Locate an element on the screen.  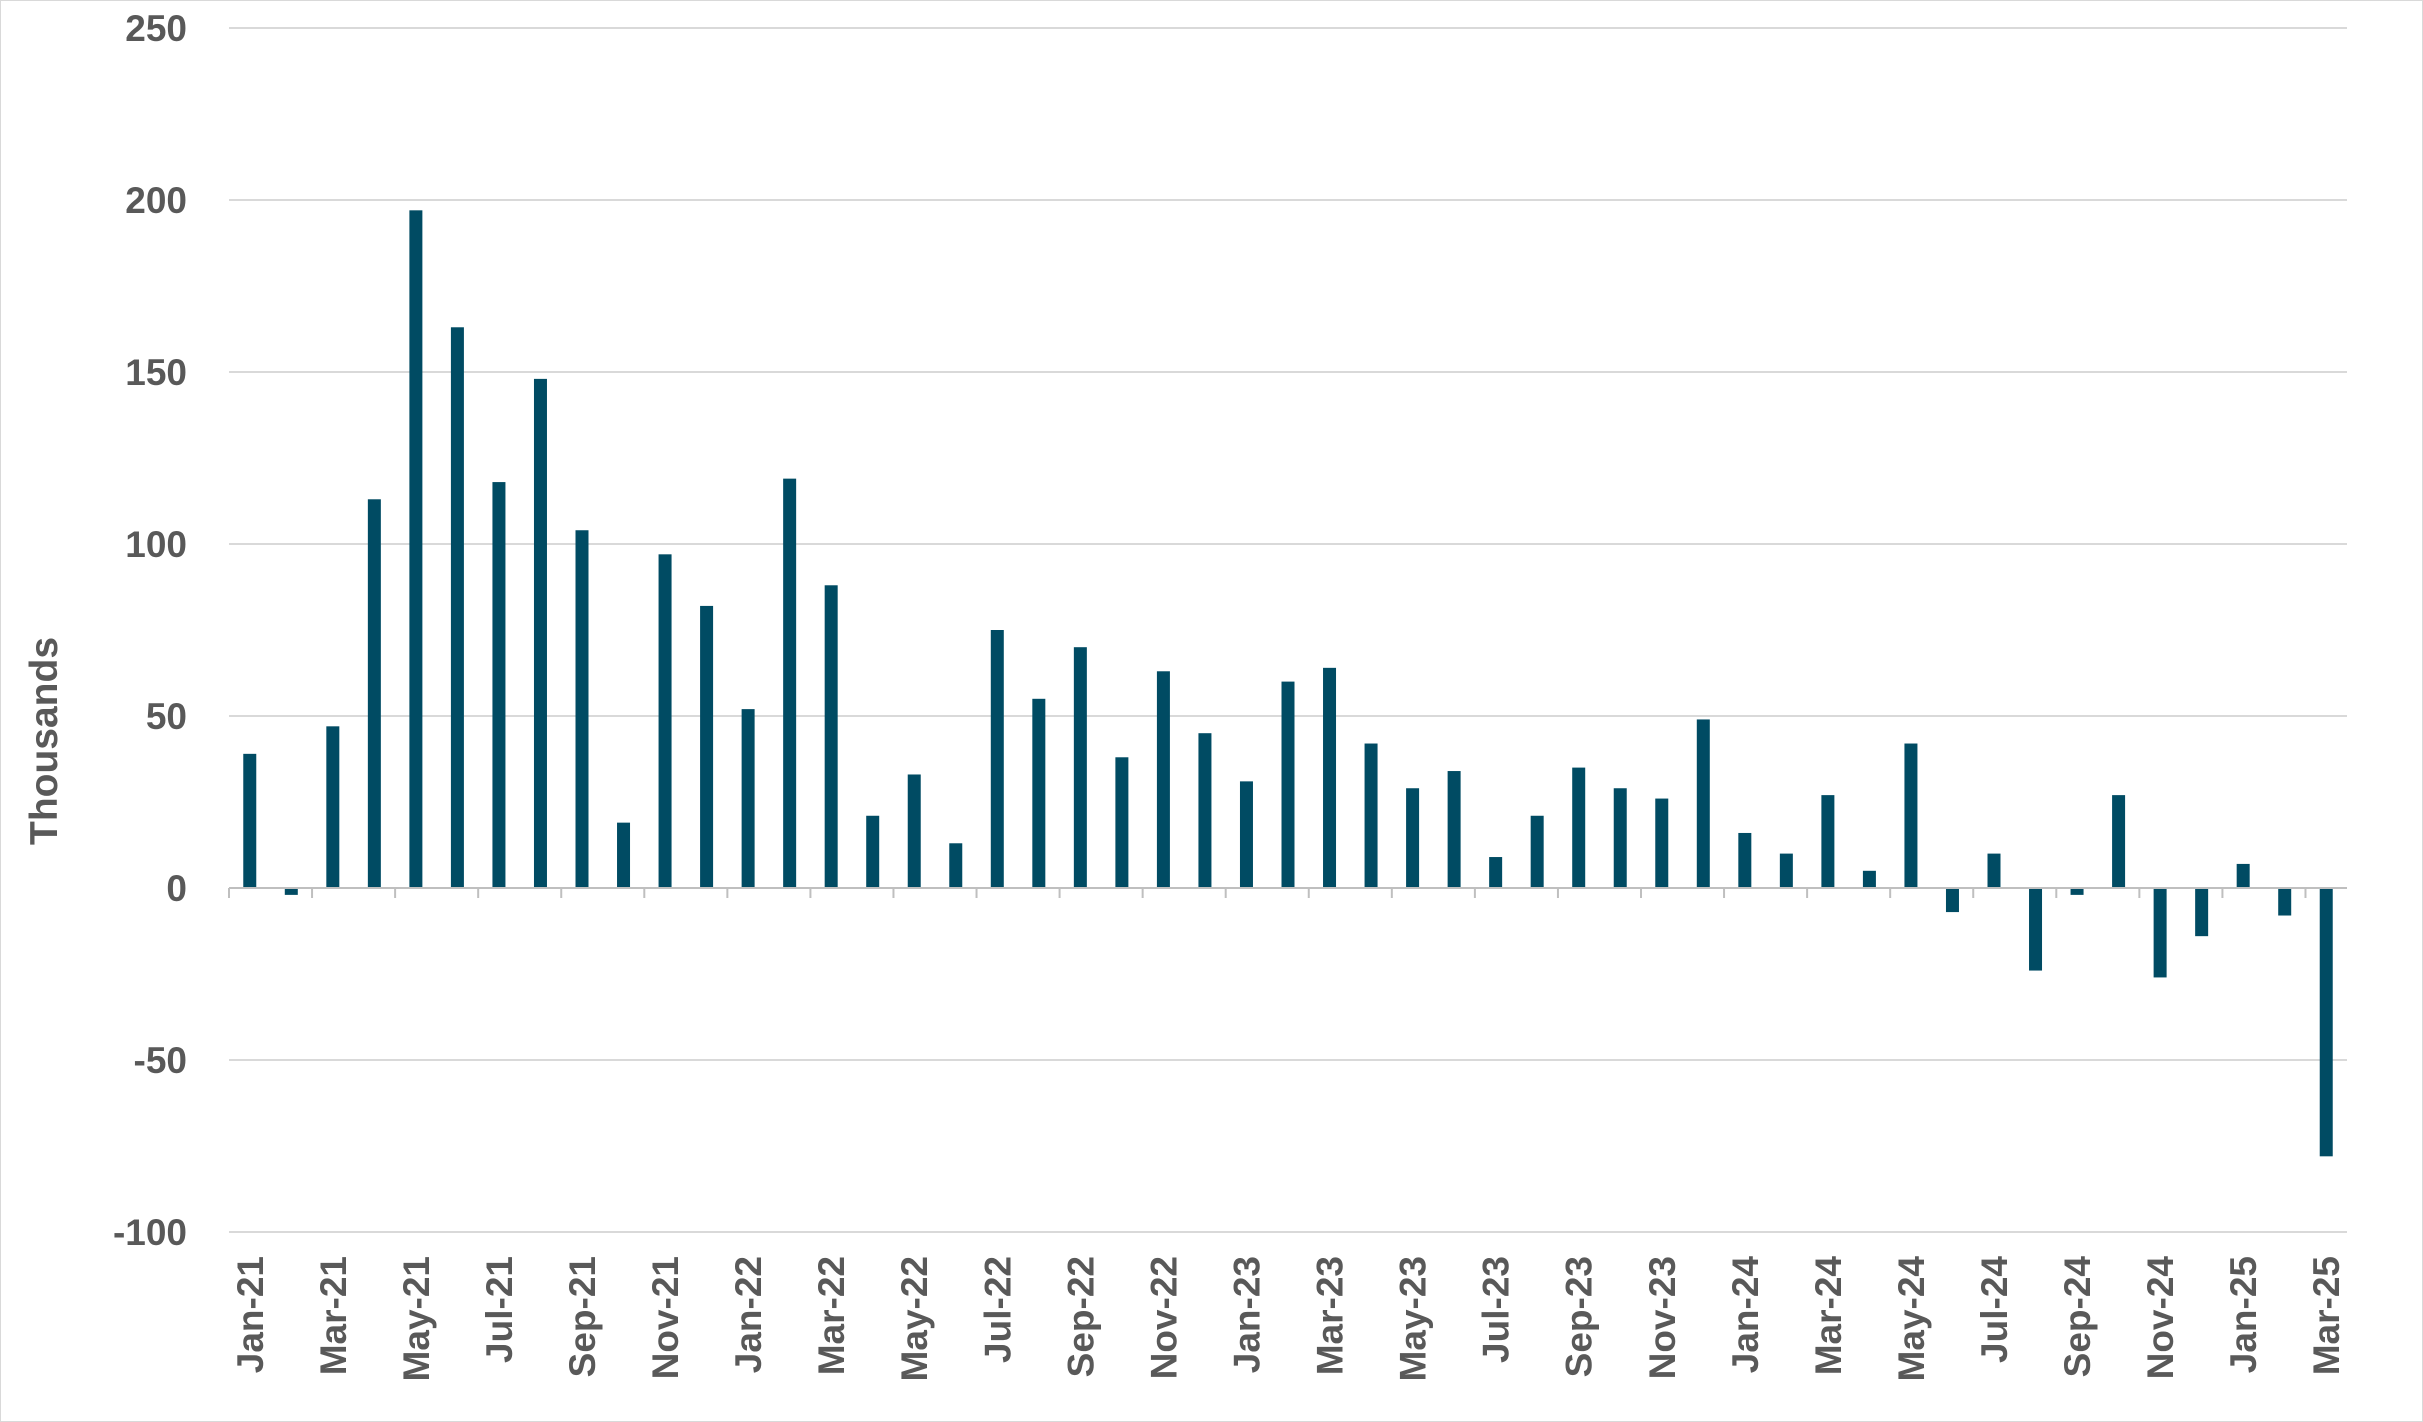
x-tick-label: Nov-21 is located at coordinates (665, 1317).